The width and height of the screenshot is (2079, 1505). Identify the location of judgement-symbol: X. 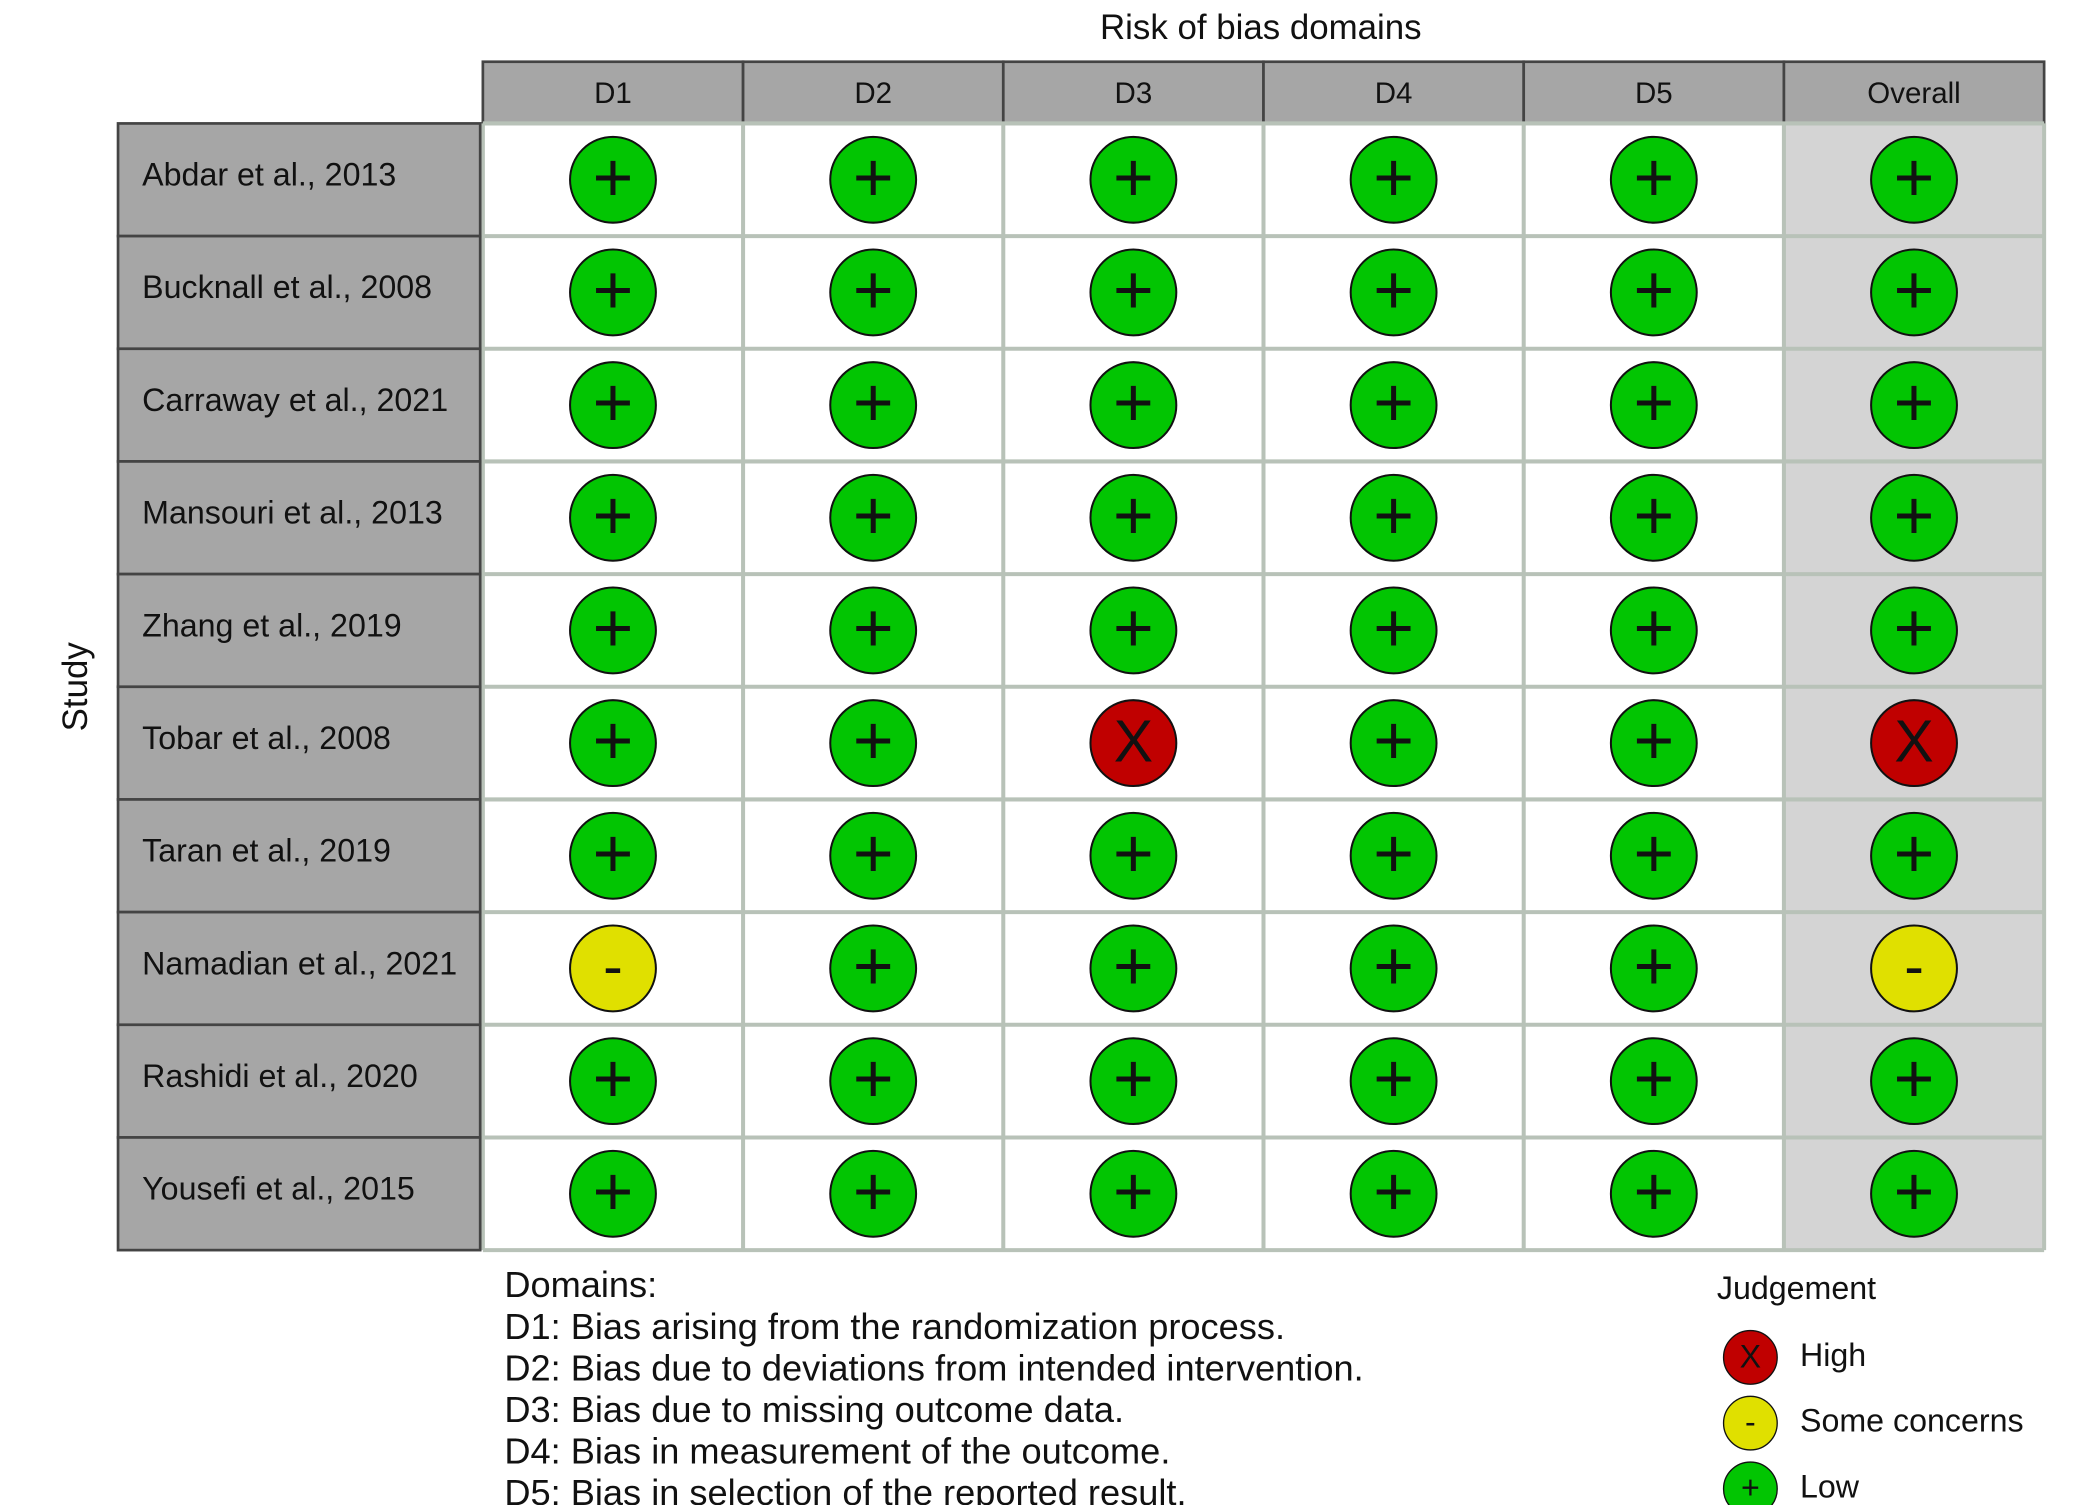
(1133, 741).